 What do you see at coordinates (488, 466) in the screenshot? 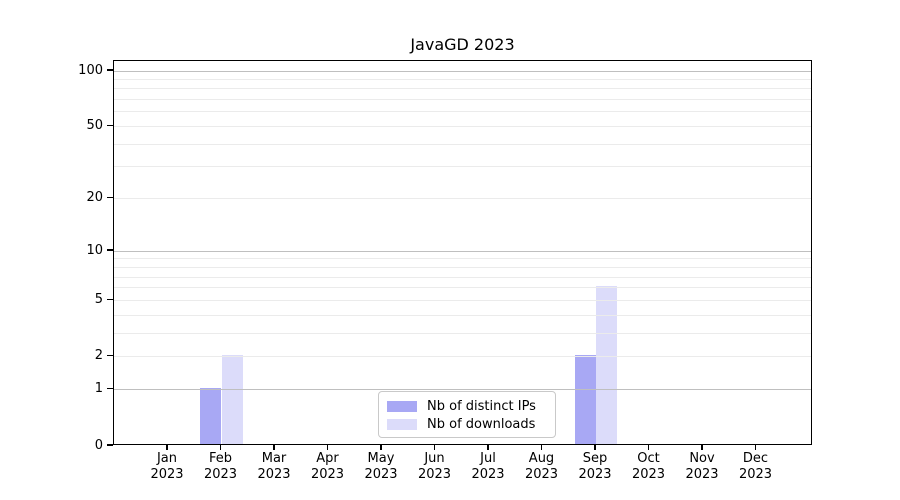
I see `x-axis-tick-label: Jul 2023` at bounding box center [488, 466].